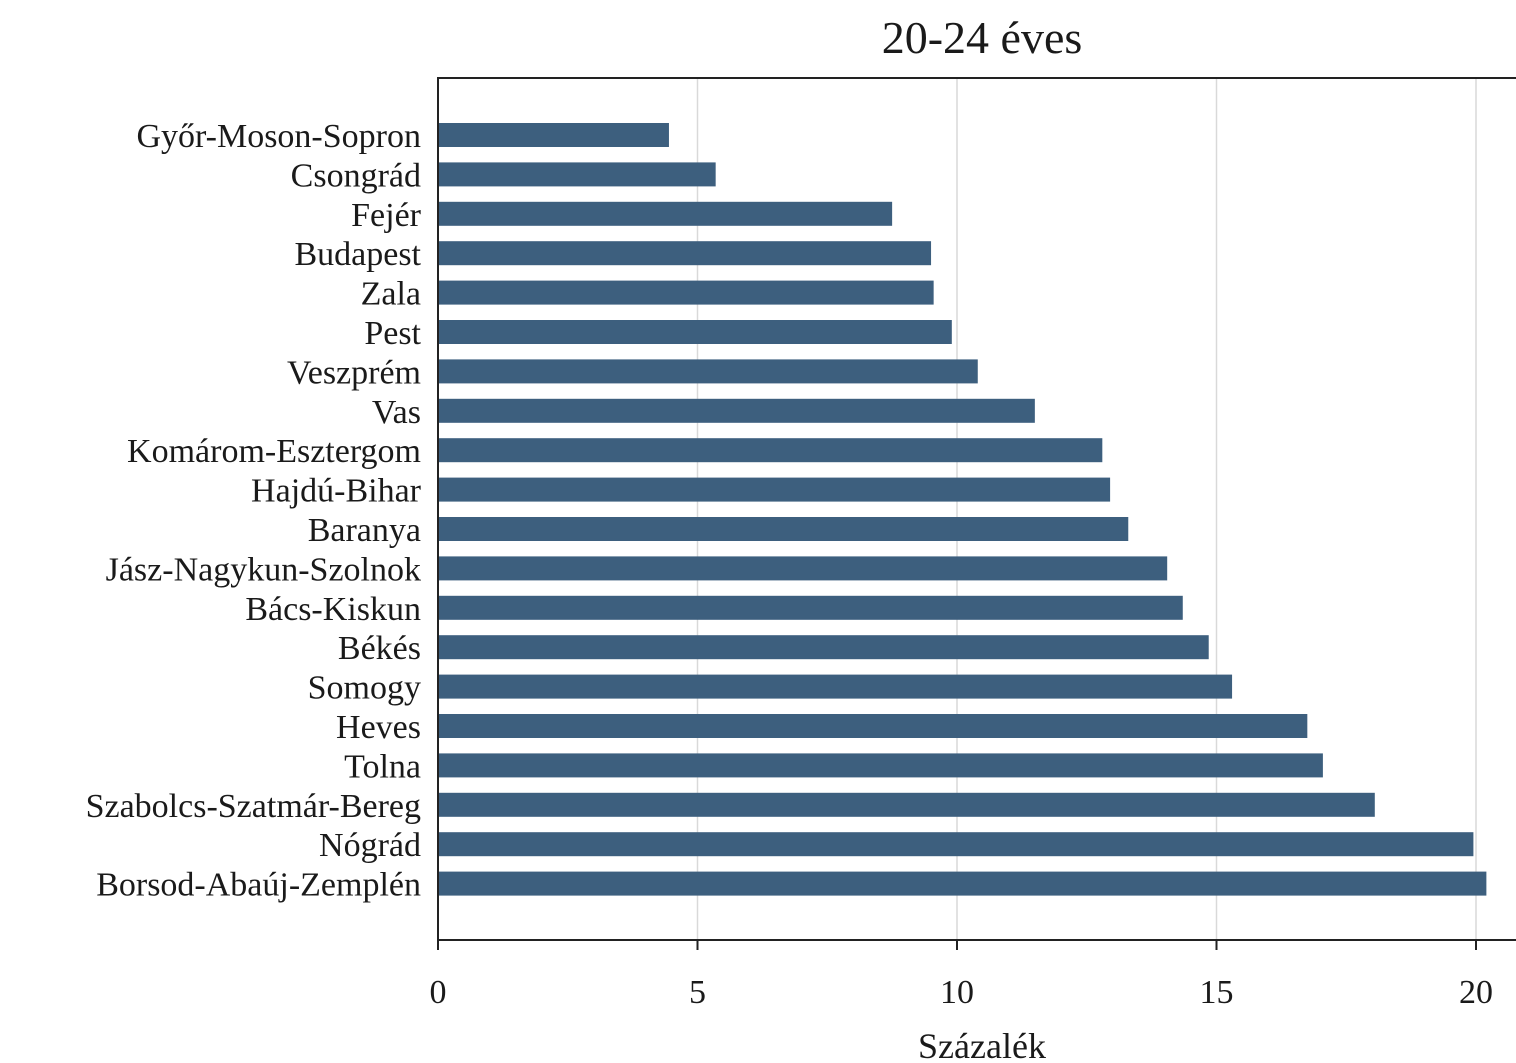 Image resolution: width=1516 pixels, height=1063 pixels. I want to click on category-label: Heves, so click(378, 727).